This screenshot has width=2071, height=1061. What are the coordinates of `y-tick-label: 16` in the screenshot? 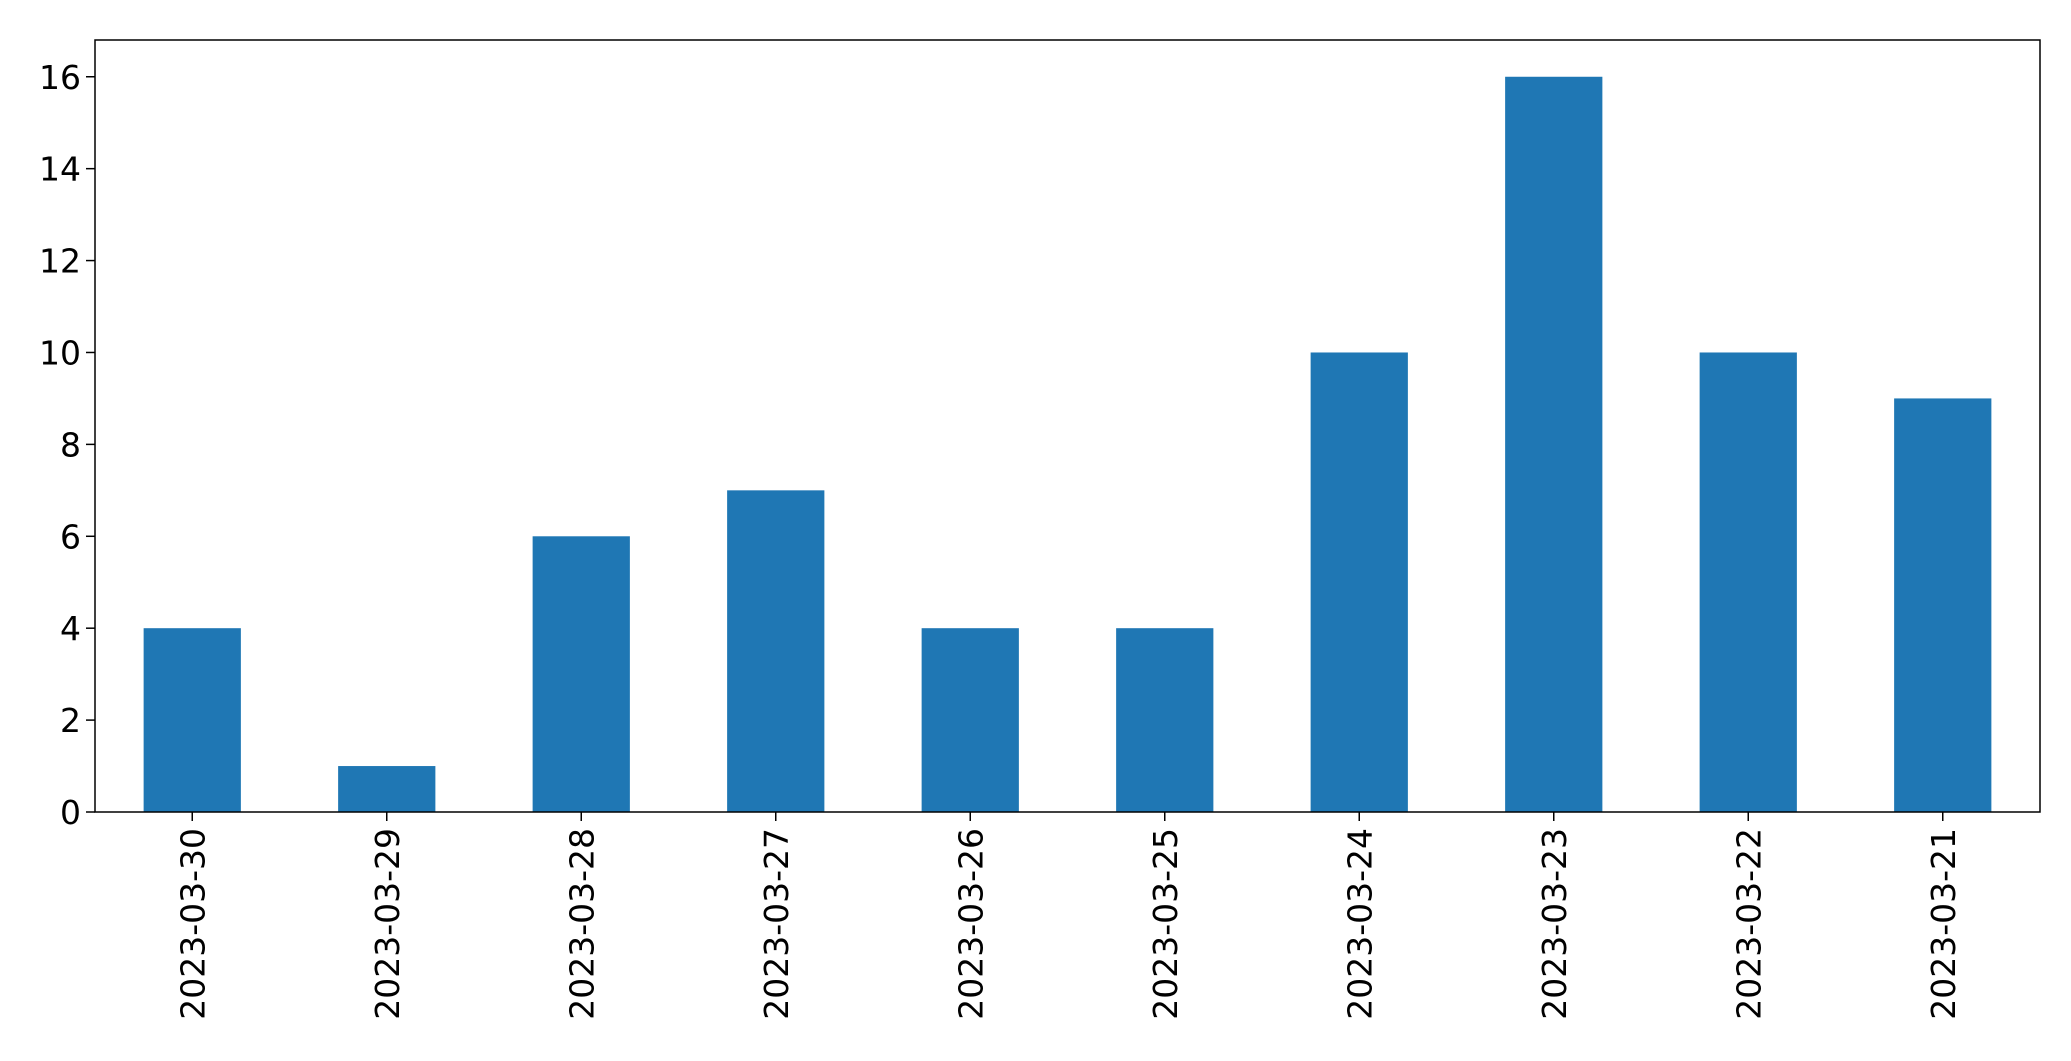 It's located at (60, 77).